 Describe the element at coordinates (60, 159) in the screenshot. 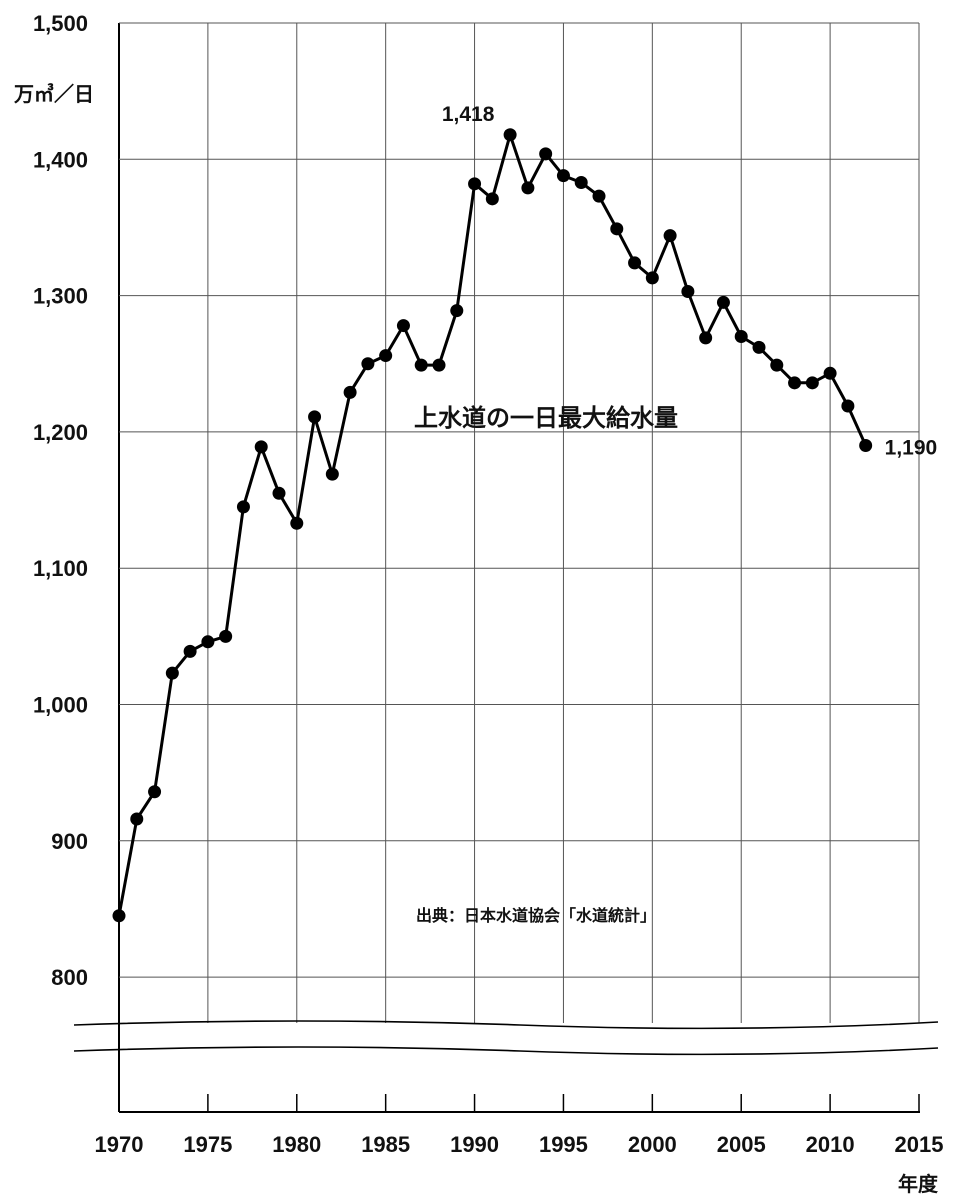

I see `y-tick-label: 1,400` at that location.